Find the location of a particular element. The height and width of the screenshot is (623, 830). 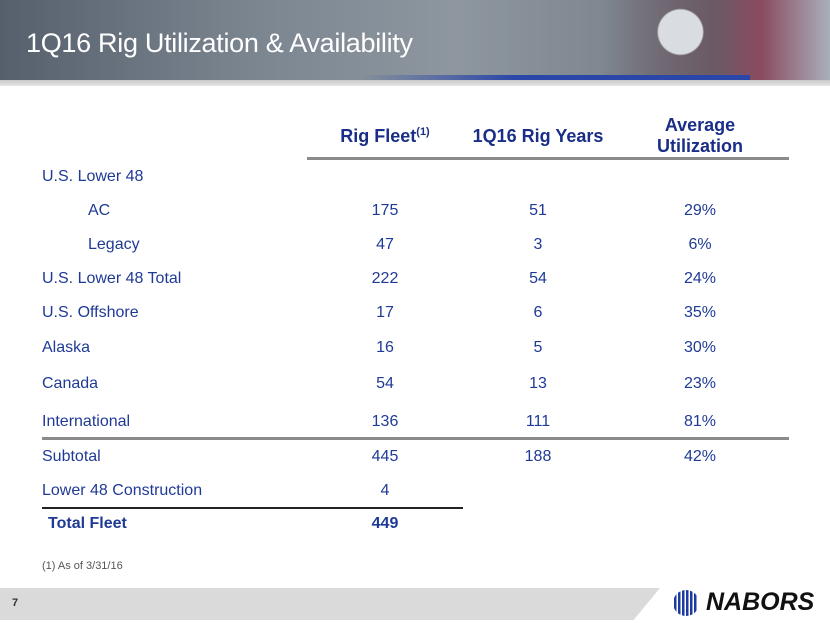

utilization-cell: 81% is located at coordinates (700, 421).